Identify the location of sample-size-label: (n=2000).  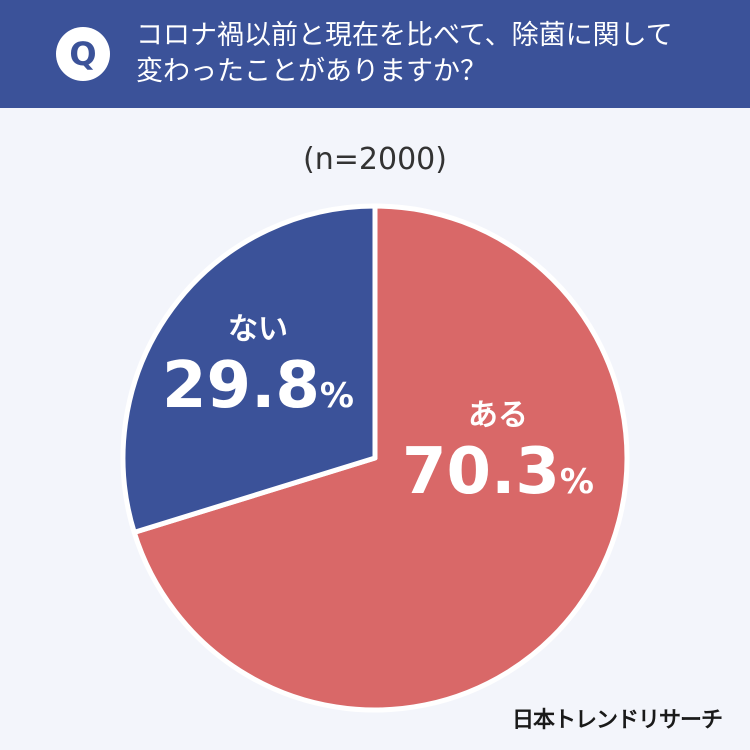
(375, 159).